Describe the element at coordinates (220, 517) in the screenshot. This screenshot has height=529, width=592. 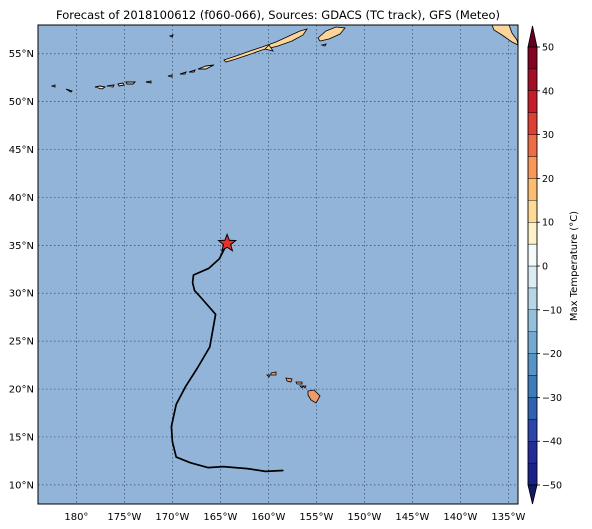
I see `longitude-tick-label: 165°W` at that location.